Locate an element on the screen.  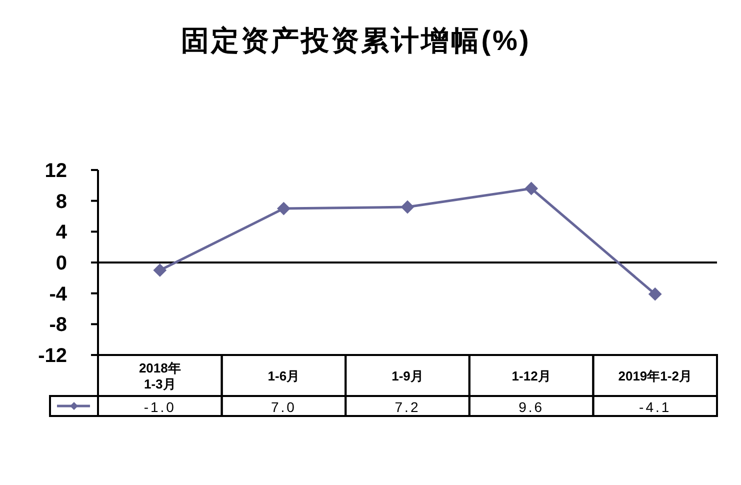
y-tick-label: 12 is located at coordinates (55, 171).